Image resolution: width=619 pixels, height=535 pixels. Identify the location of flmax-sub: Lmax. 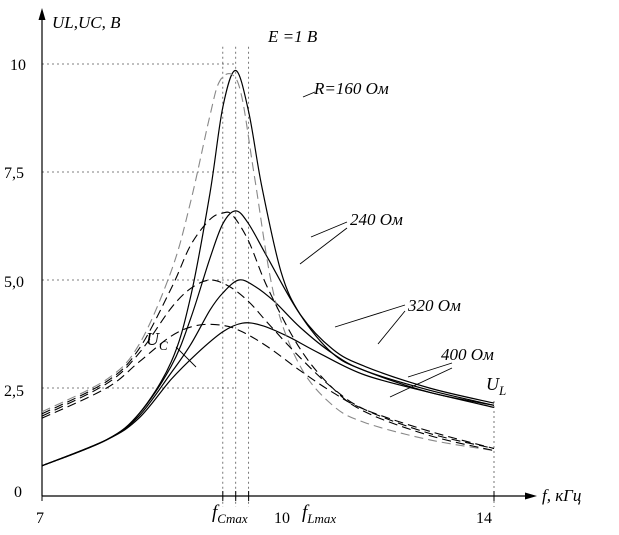
(321, 518).